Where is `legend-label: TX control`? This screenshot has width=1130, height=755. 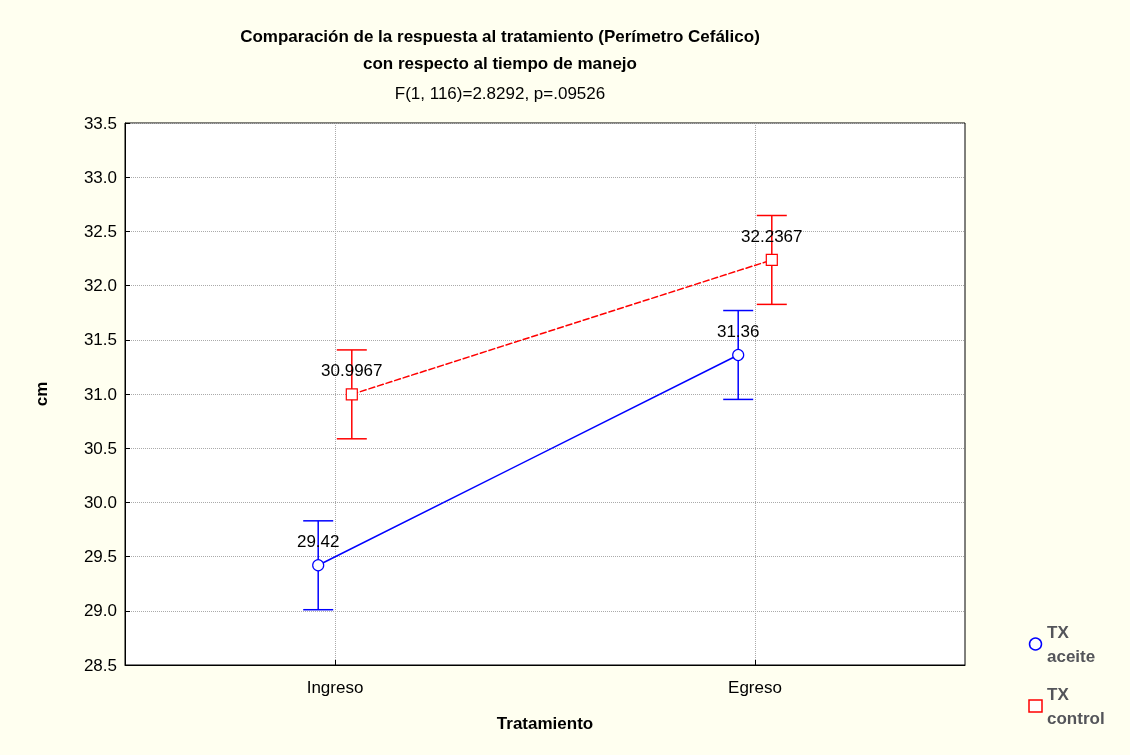
legend-label: TX control is located at coordinates (1076, 706).